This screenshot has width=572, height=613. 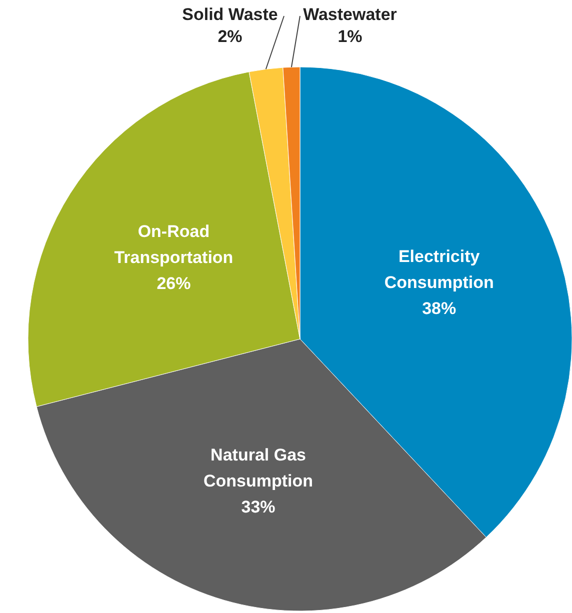 I want to click on slice-label: Electricity Consumption, so click(x=439, y=269).